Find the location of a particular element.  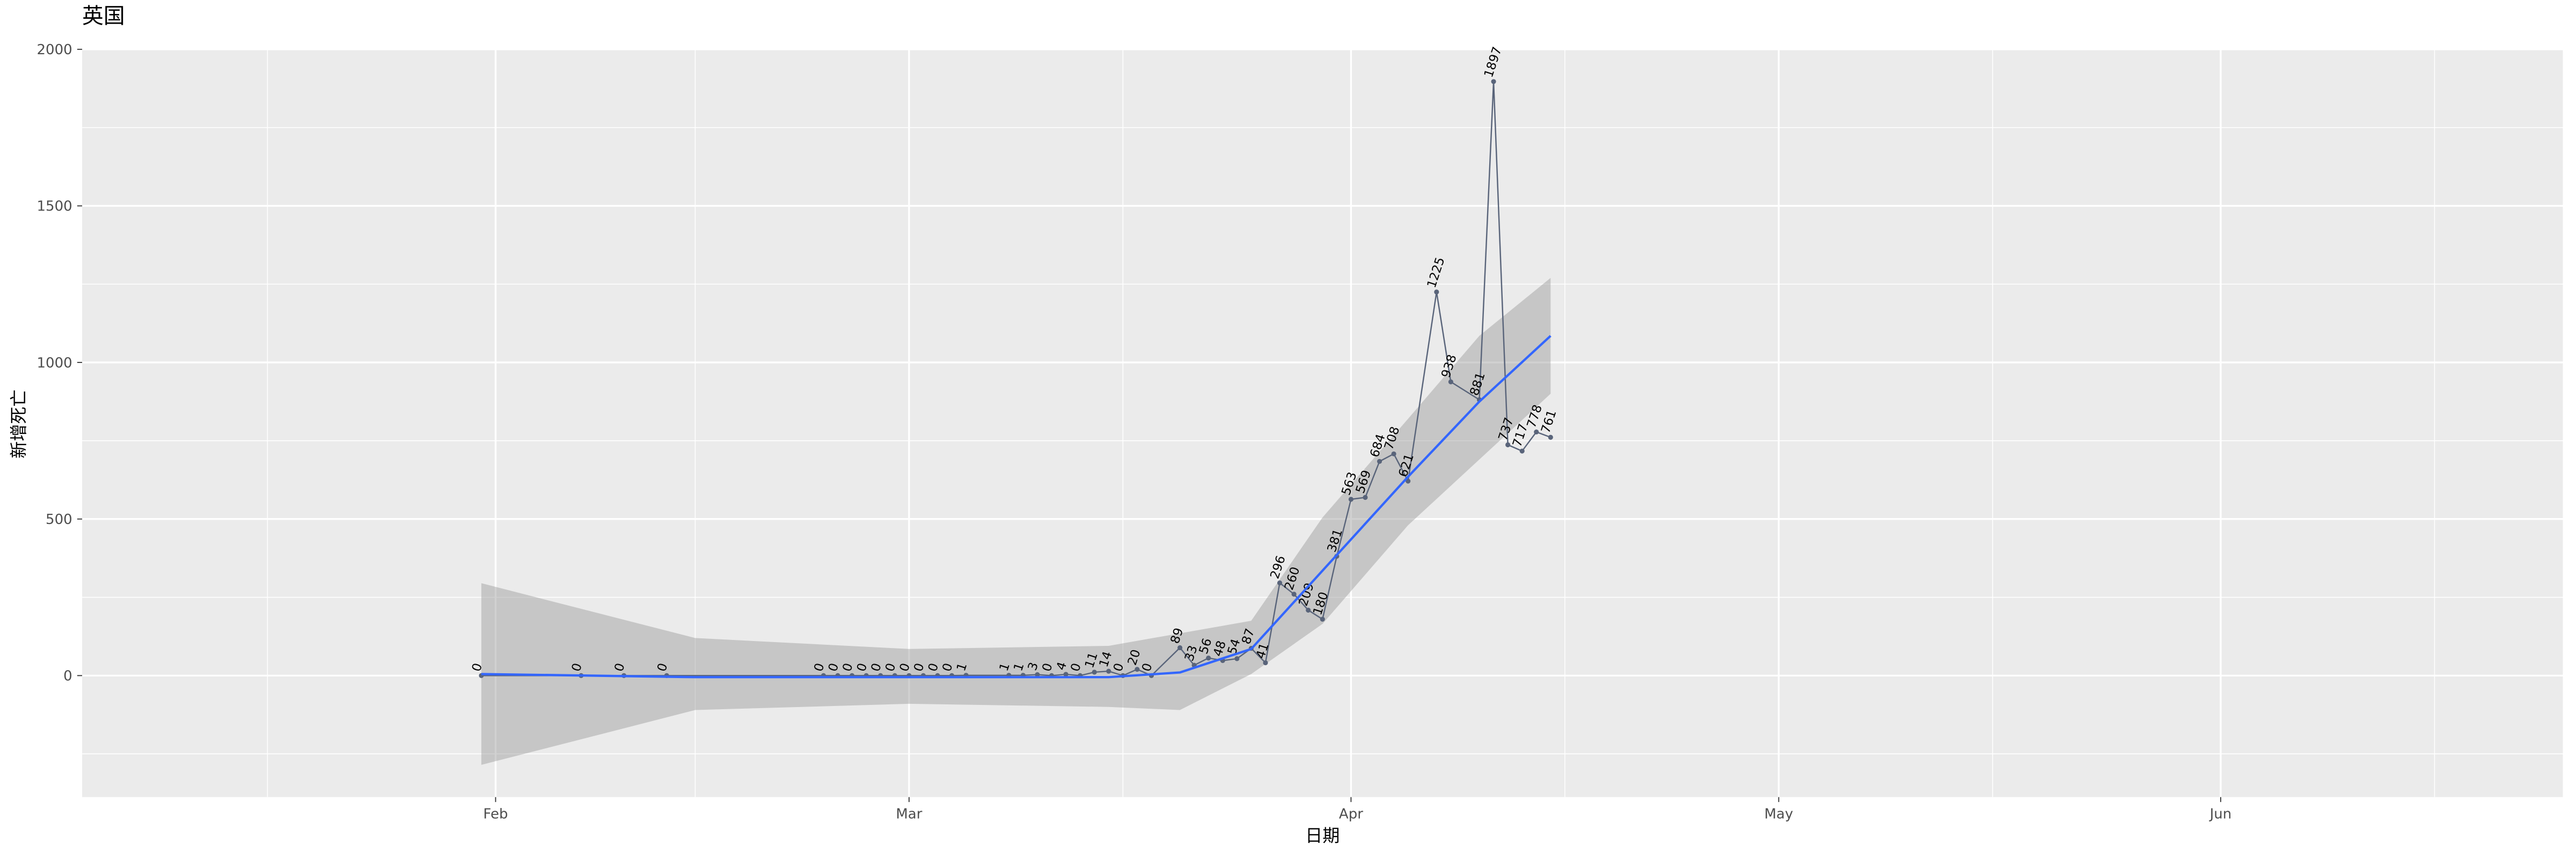

x-tick-label: Mar is located at coordinates (909, 814).